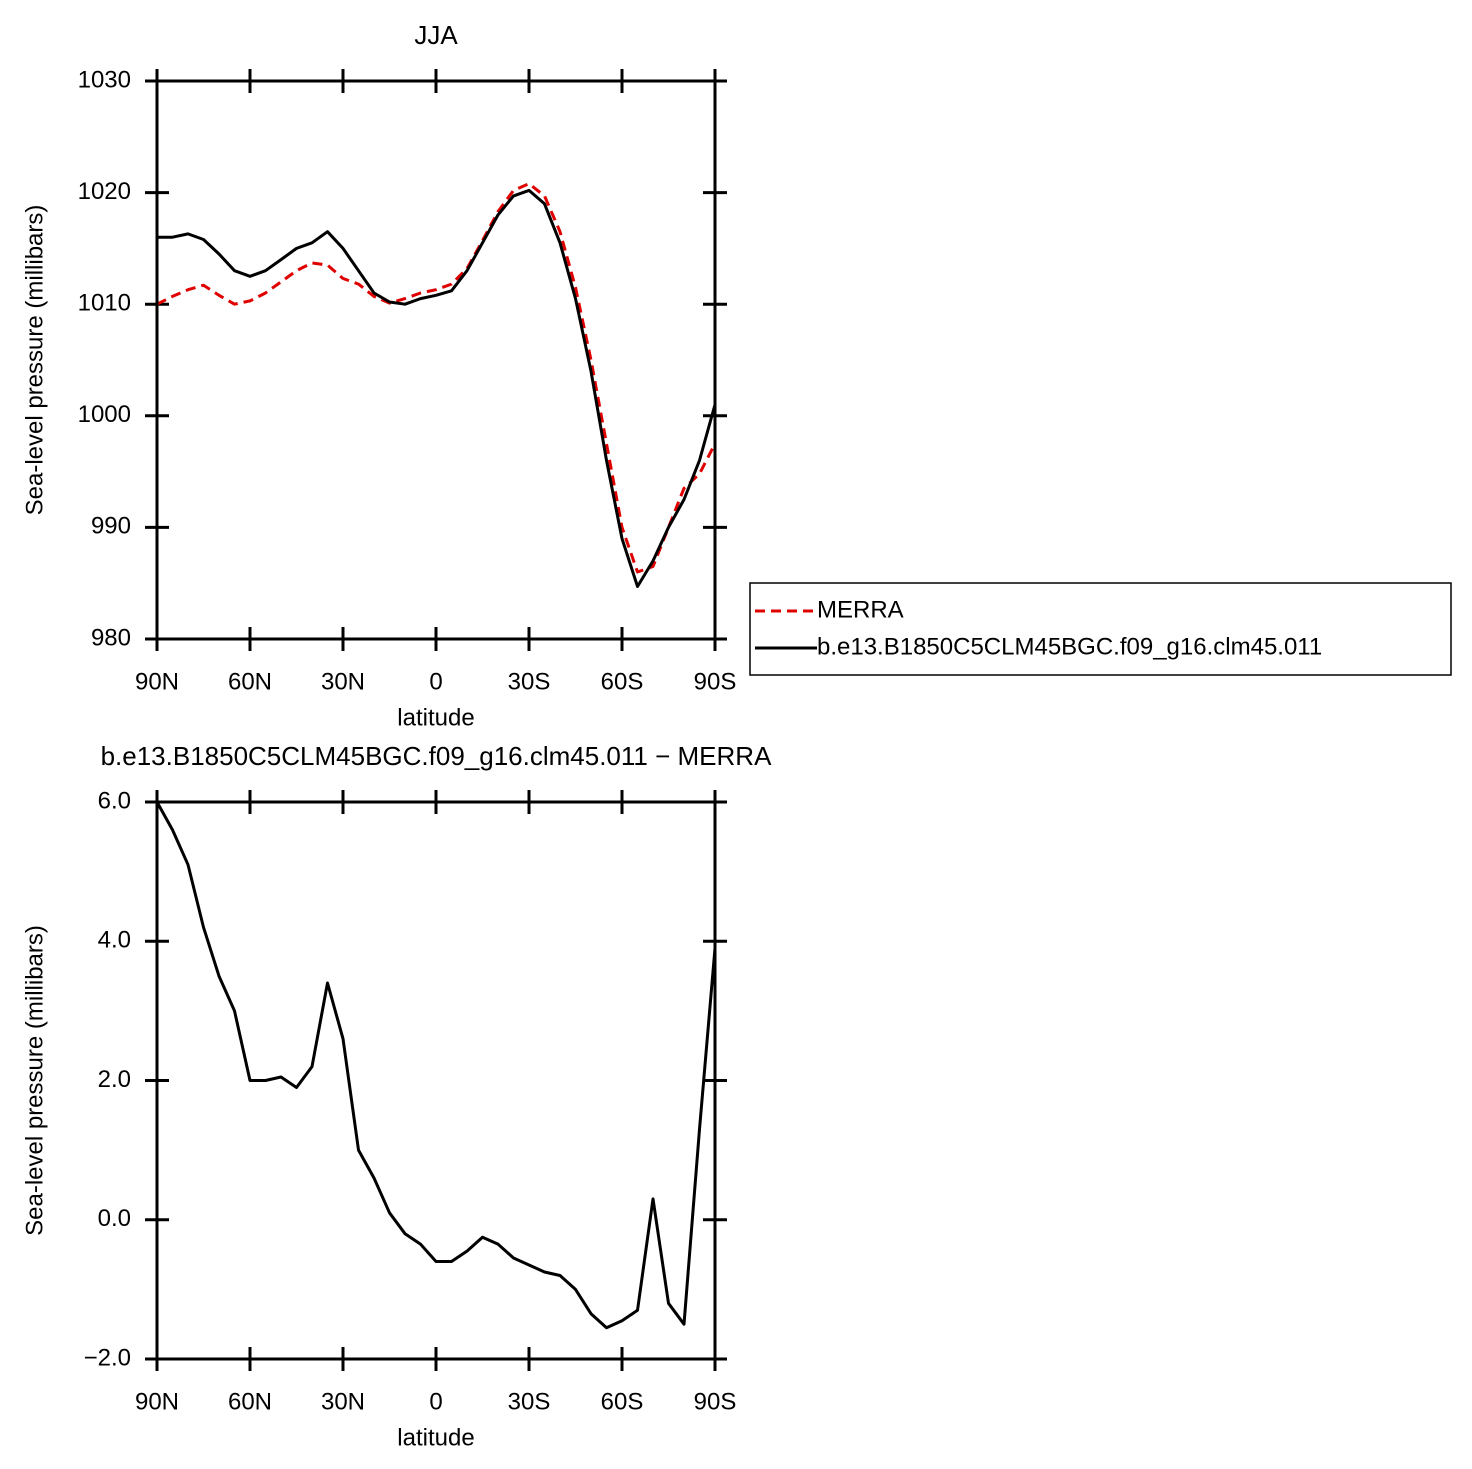  I want to click on legend-box, so click(1100, 629).